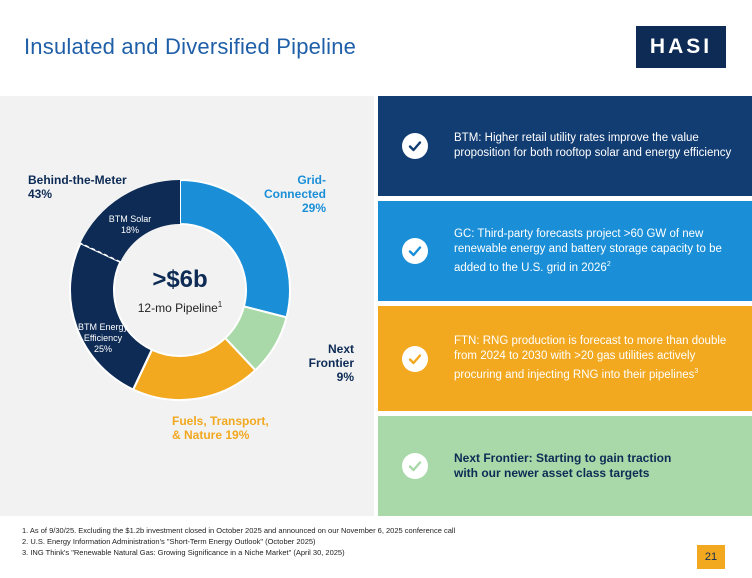 The height and width of the screenshot is (578, 752). I want to click on center-label: 12-mo Pipeline1, so click(180, 307).